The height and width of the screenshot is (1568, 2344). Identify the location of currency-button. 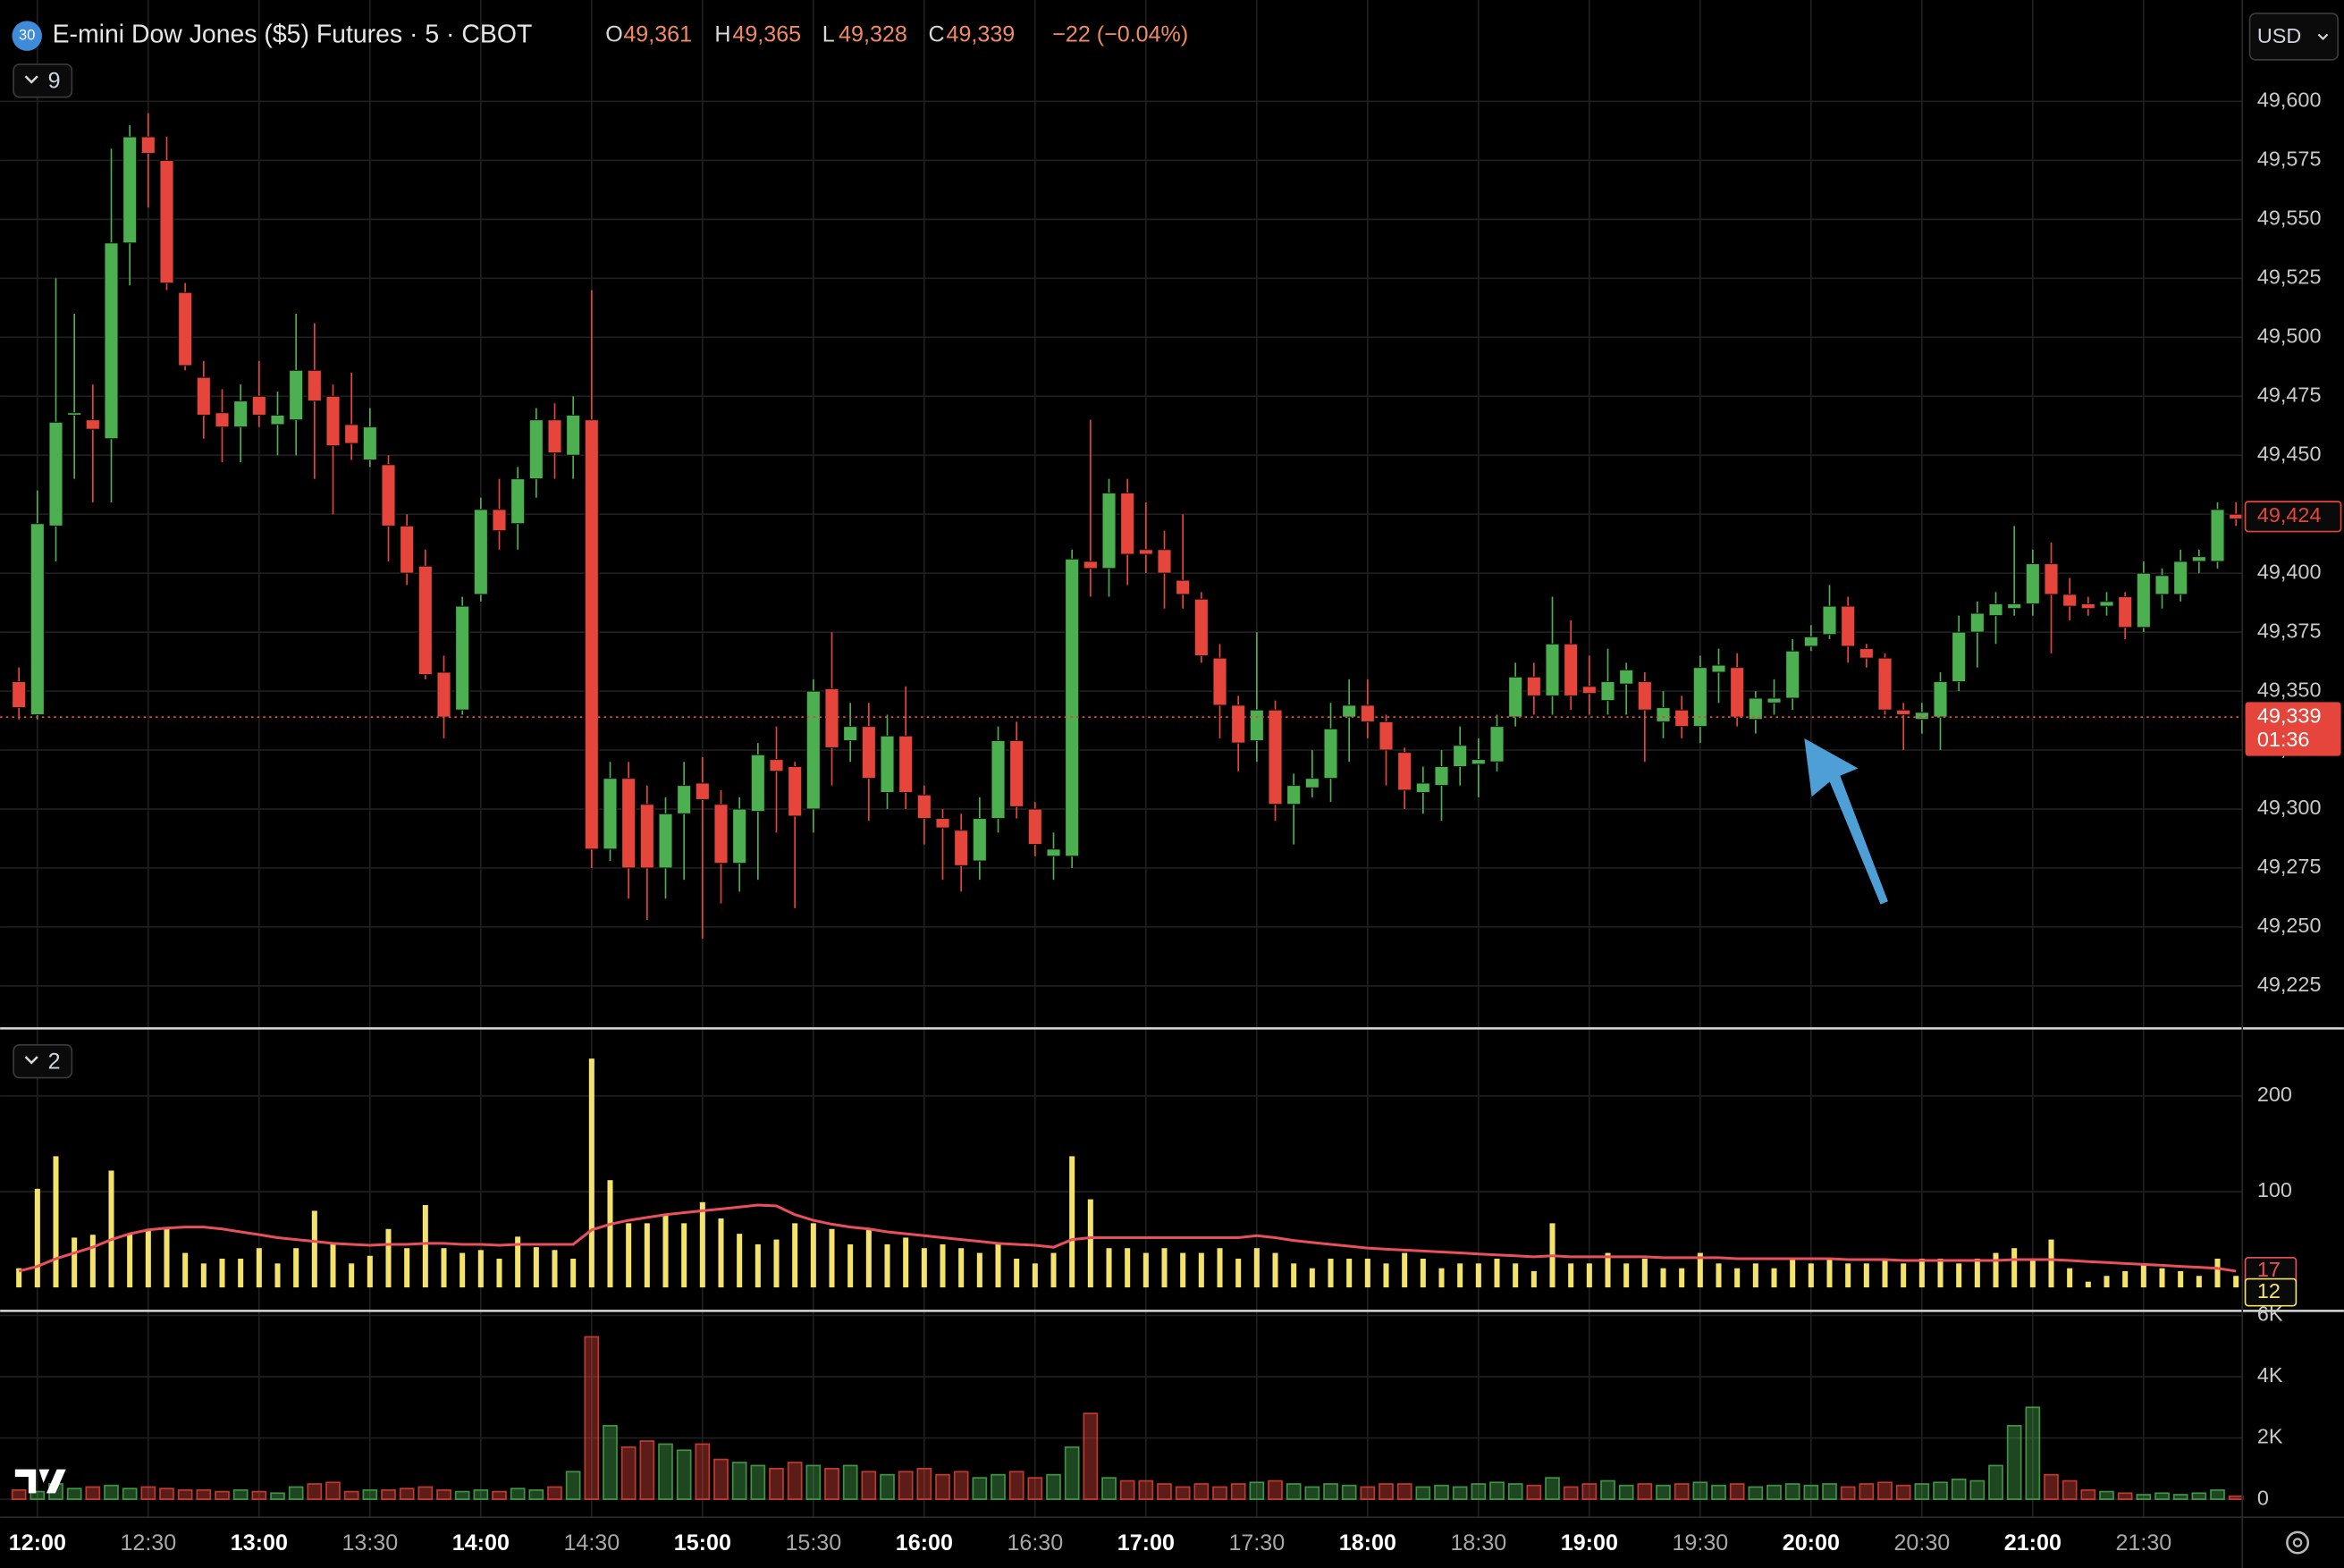
(2294, 37).